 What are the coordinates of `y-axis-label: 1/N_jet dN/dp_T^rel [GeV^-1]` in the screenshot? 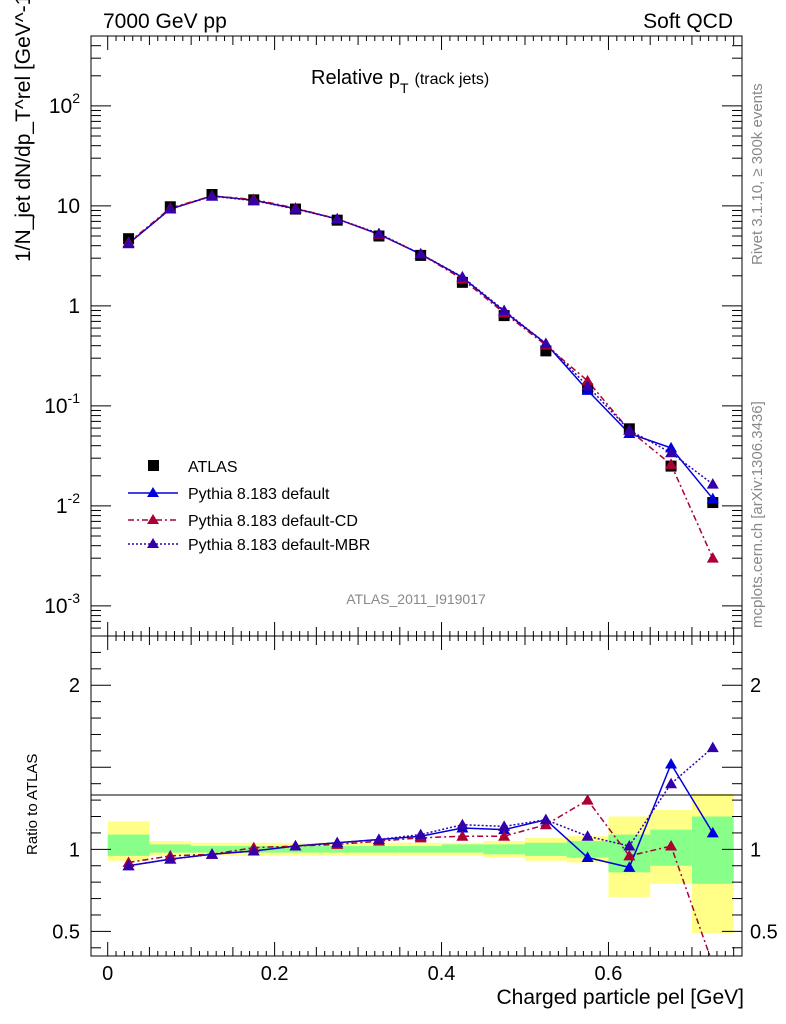 It's located at (23, 131).